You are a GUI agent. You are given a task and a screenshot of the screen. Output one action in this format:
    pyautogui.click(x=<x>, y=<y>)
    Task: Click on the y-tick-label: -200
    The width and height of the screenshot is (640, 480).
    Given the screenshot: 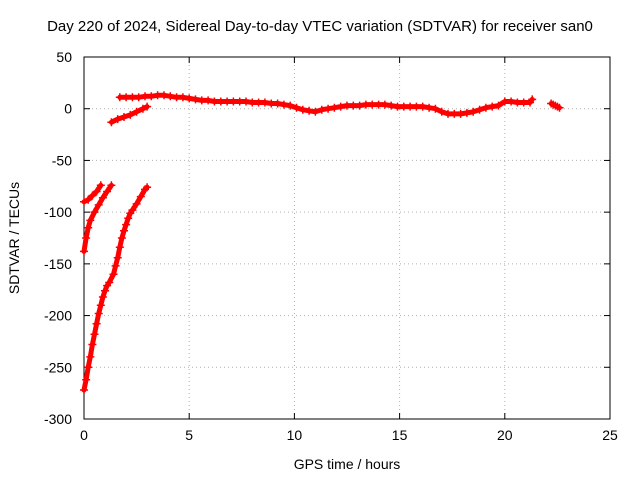 What is the action you would take?
    pyautogui.click(x=58, y=316)
    